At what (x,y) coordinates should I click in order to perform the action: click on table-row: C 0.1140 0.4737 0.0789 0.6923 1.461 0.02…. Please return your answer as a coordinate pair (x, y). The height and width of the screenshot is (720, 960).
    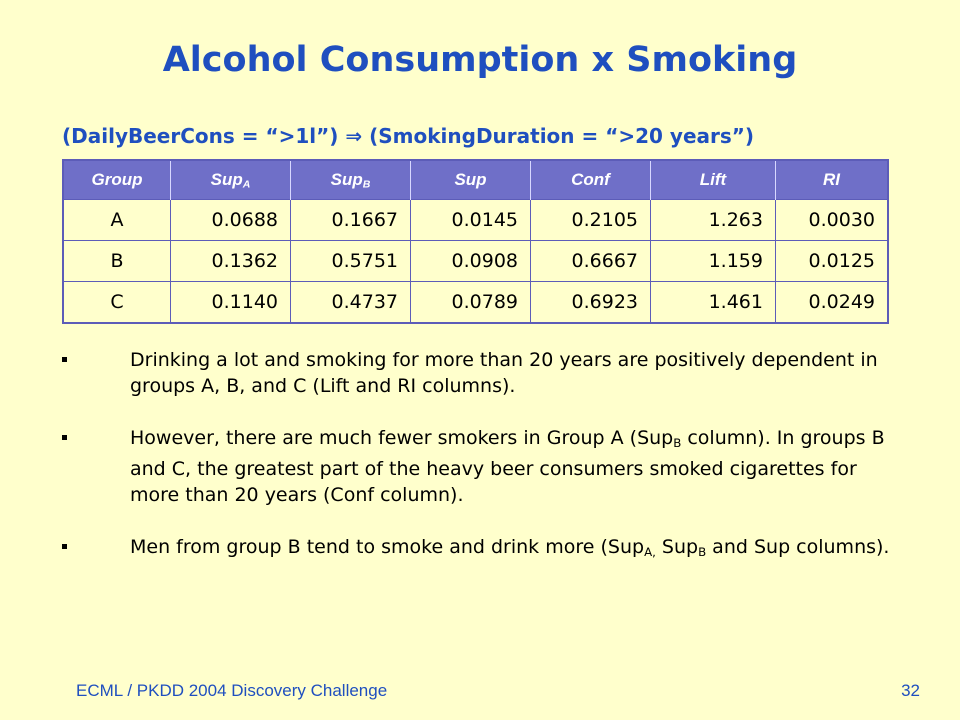
    Looking at the image, I should click on (475, 302).